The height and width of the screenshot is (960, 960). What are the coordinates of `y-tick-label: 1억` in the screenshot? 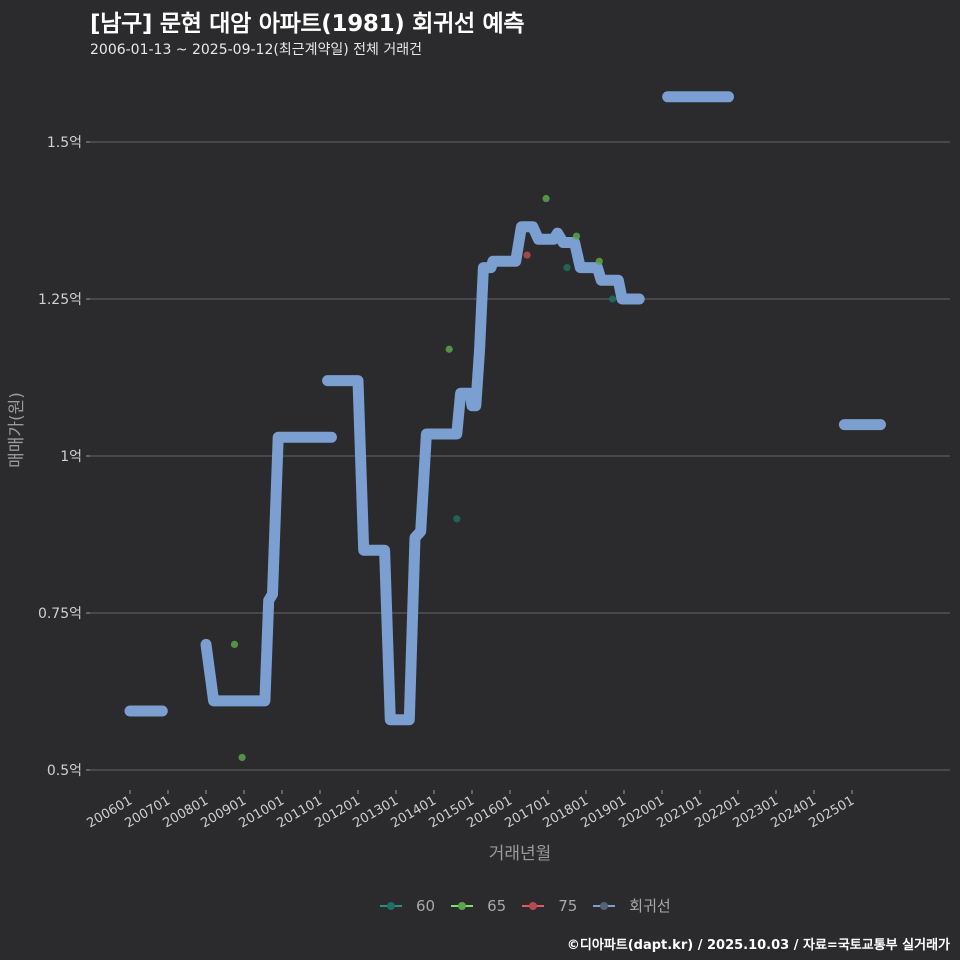 It's located at (71, 457).